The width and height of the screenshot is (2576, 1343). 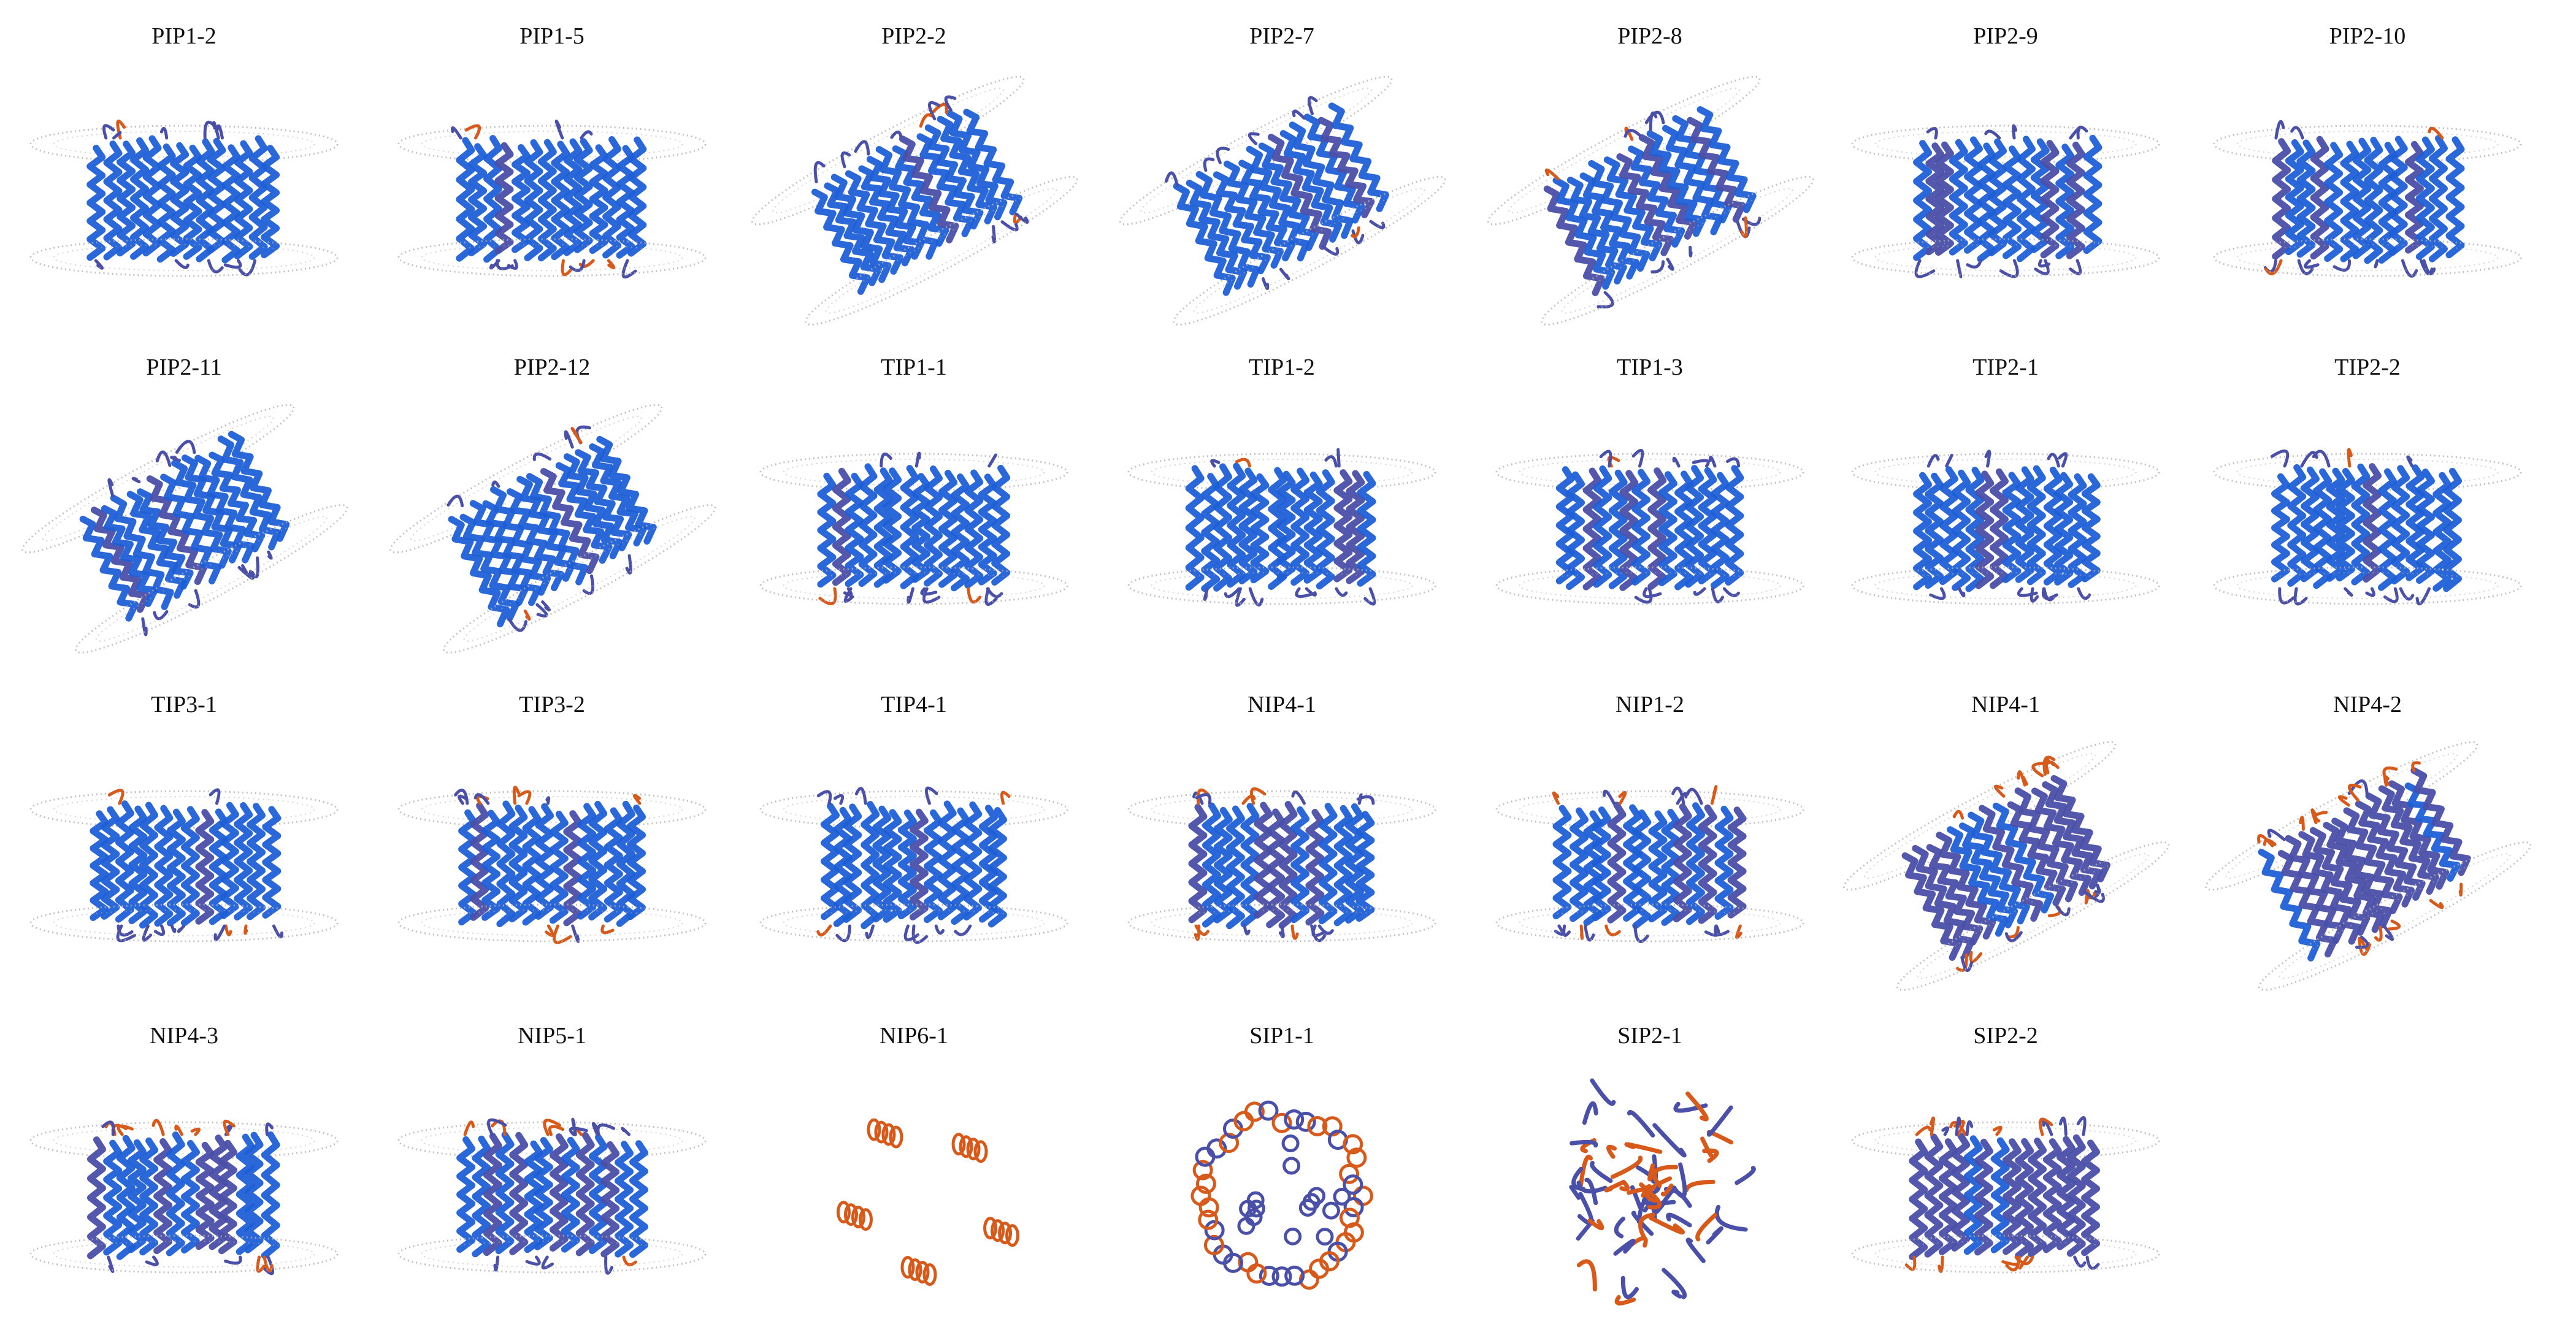 I want to click on panel-label-sip2-2-26: SIP2-2, so click(x=2005, y=1036).